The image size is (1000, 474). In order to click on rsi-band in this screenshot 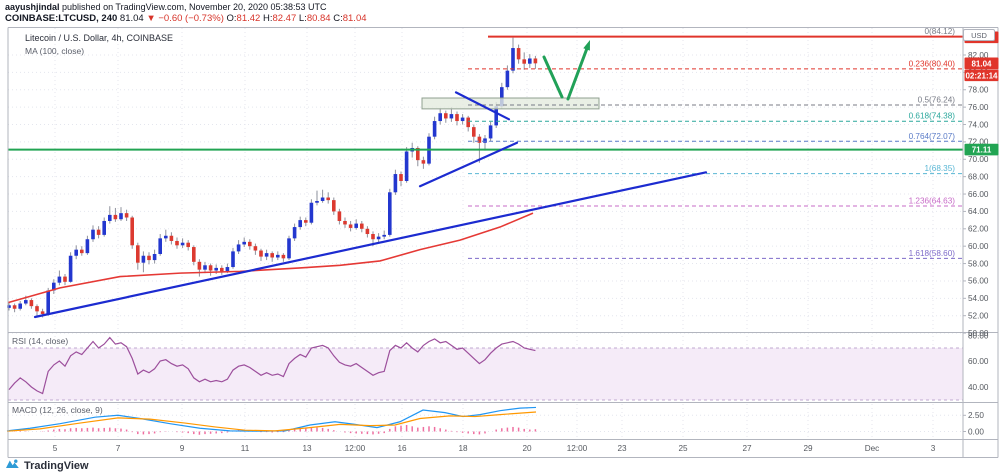, I will do `click(485, 374)`.